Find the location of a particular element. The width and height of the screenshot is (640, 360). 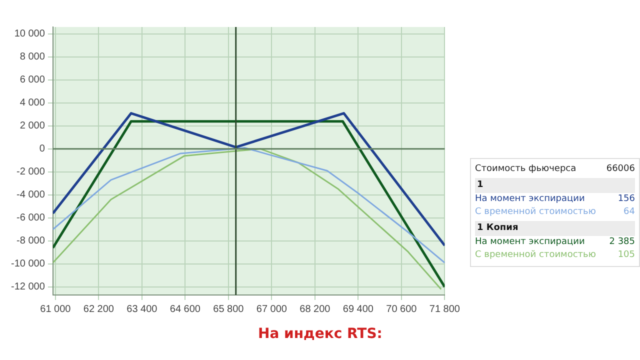

x-tick-label: 62 200 is located at coordinates (98, 309).